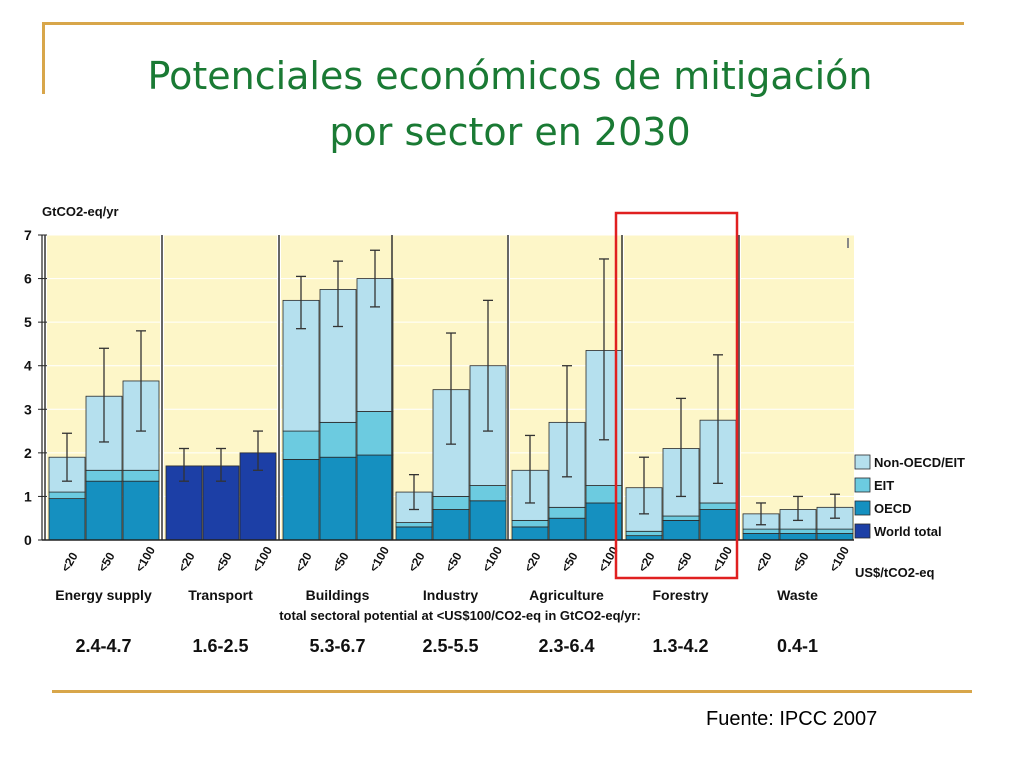 The width and height of the screenshot is (1024, 768). I want to click on y-axis-label: GtCO2-eq/yr, so click(80, 211).